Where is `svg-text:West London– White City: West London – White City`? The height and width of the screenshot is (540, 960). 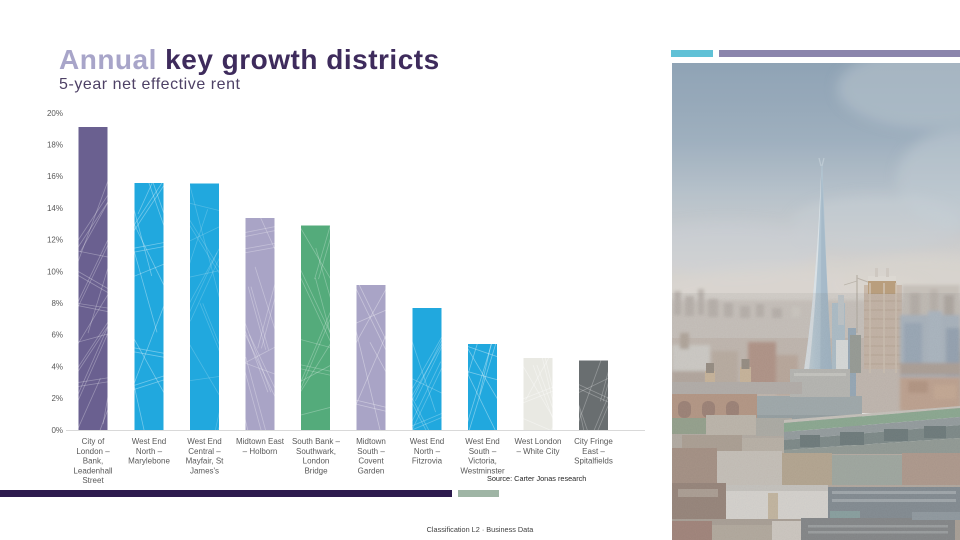 svg-text:West London– White City: West London – White City is located at coordinates (538, 446).